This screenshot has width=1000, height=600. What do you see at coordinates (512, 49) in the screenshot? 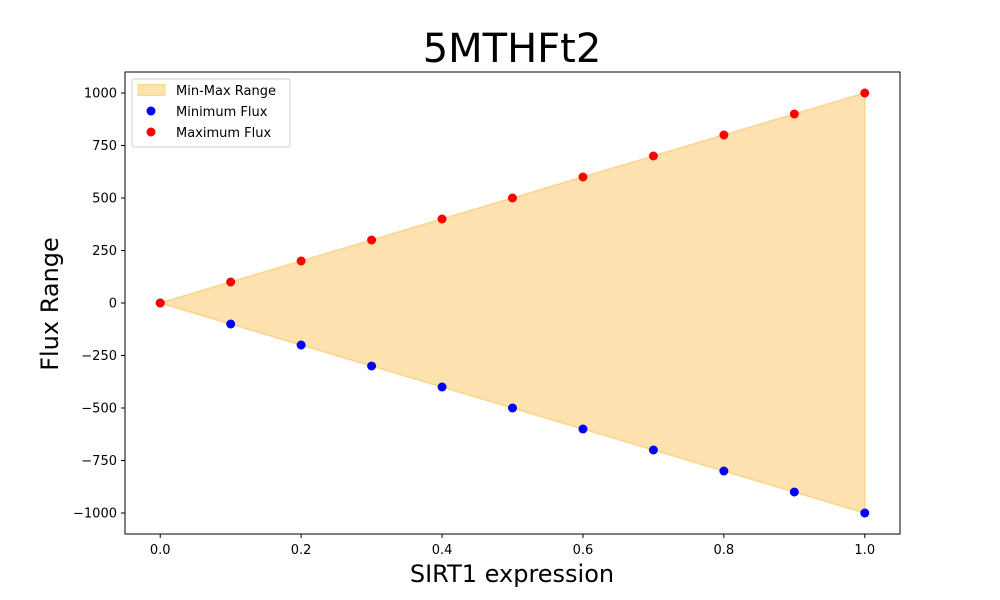
I see `chart-title: 5MTHFt2` at bounding box center [512, 49].